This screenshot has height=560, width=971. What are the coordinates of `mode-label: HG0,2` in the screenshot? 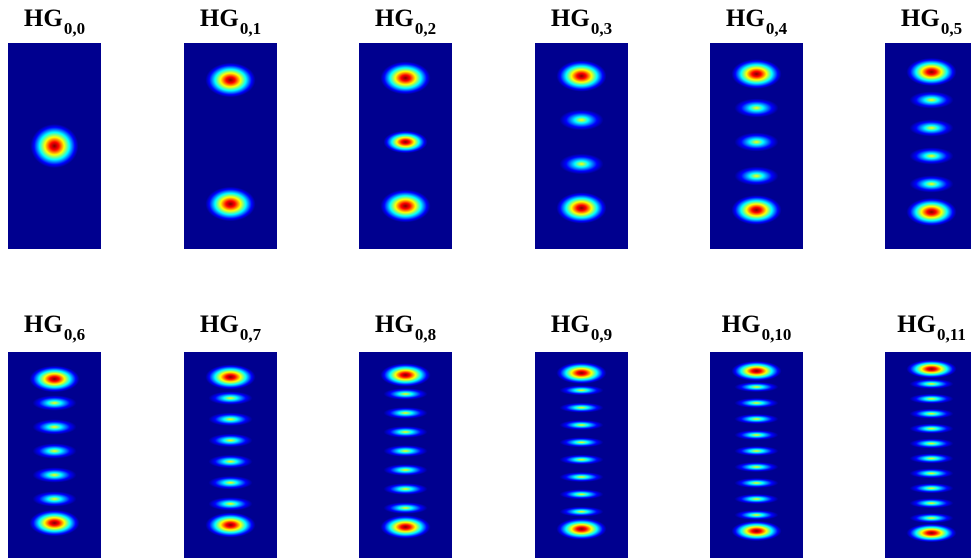 It's located at (406, 21).